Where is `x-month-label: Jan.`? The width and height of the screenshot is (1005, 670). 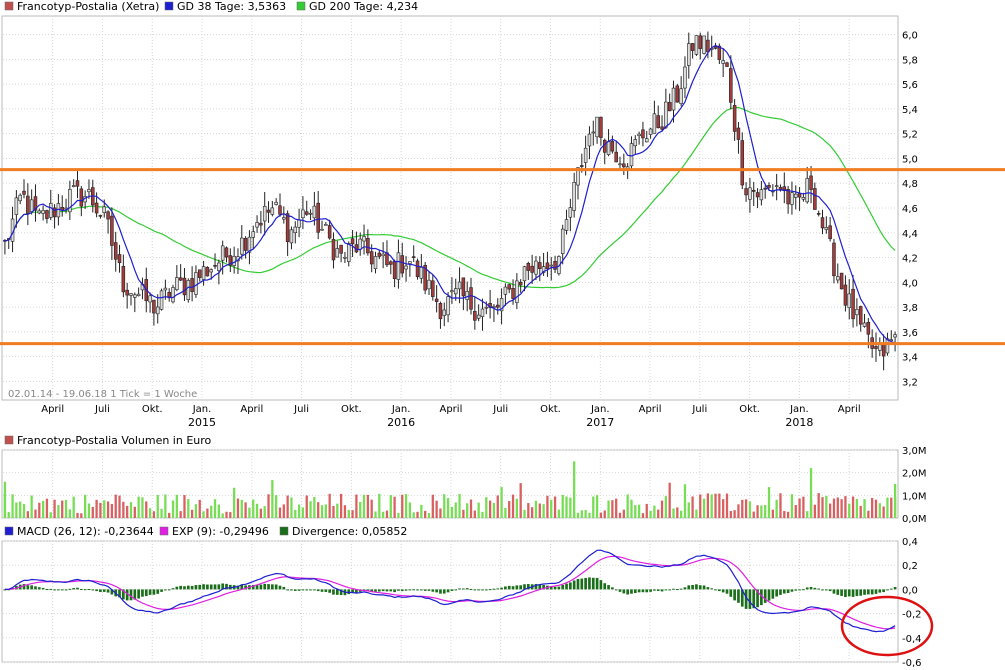 x-month-label: Jan. is located at coordinates (202, 409).